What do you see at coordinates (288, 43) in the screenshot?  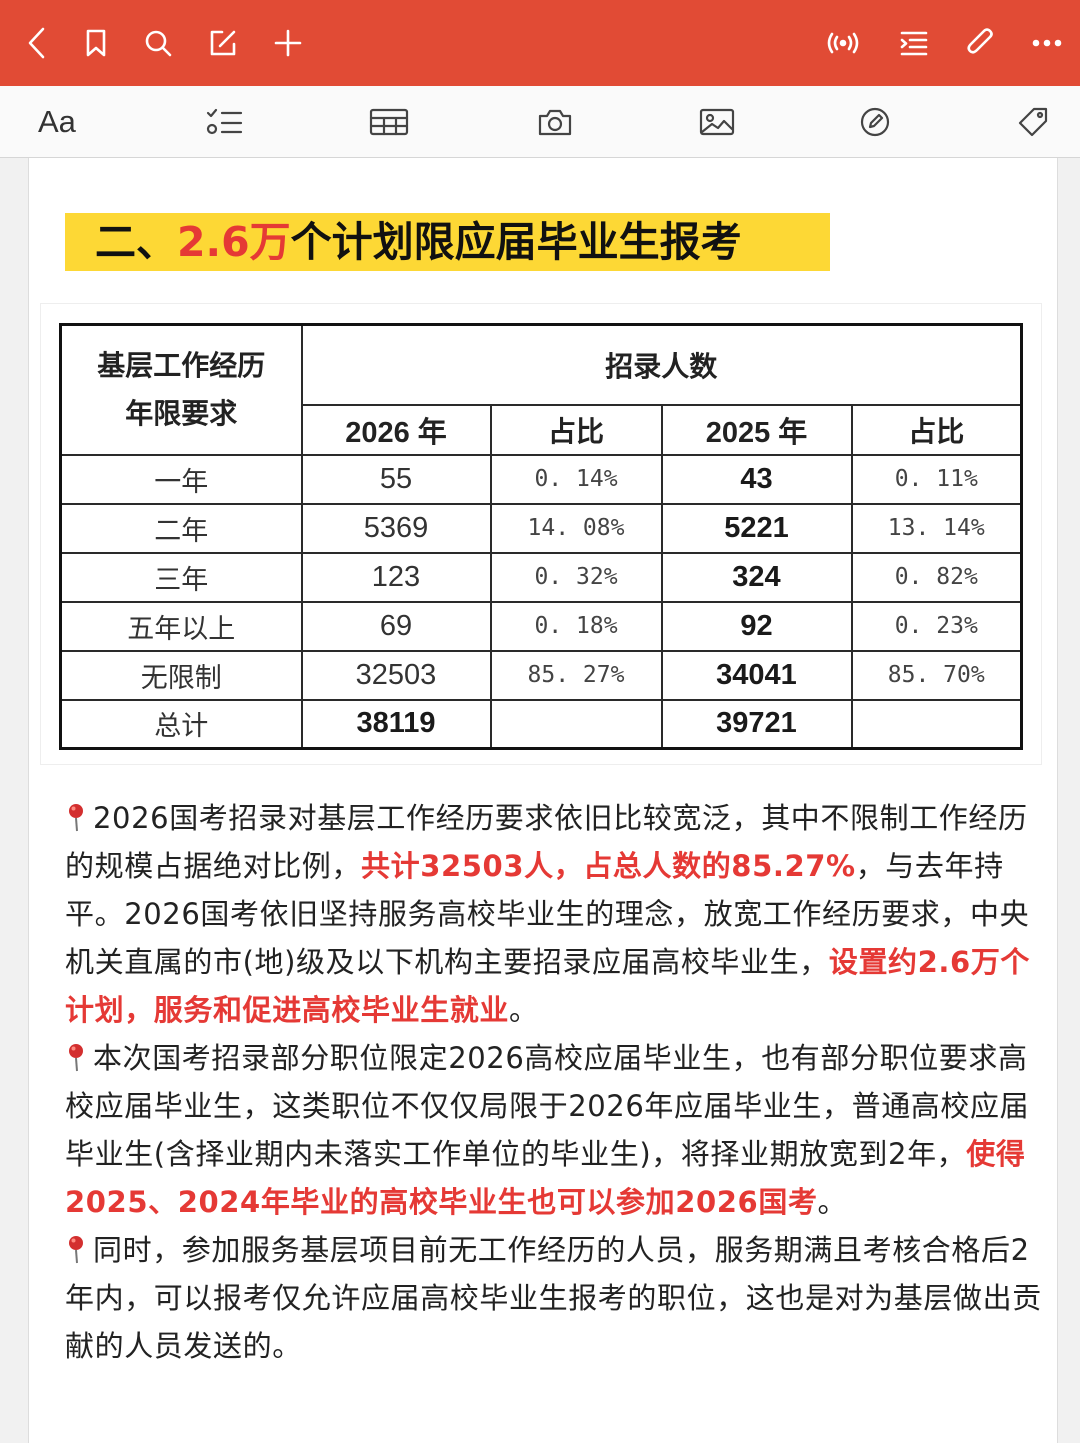 I see `add-icon` at bounding box center [288, 43].